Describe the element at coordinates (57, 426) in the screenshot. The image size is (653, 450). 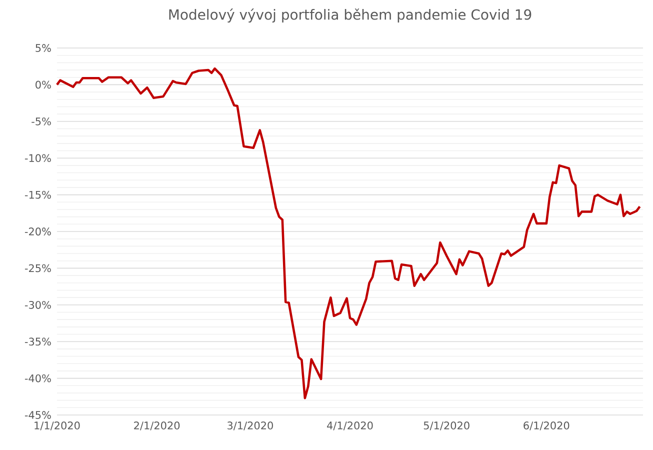
I see `x-tick-label: 1/1/2020` at that location.